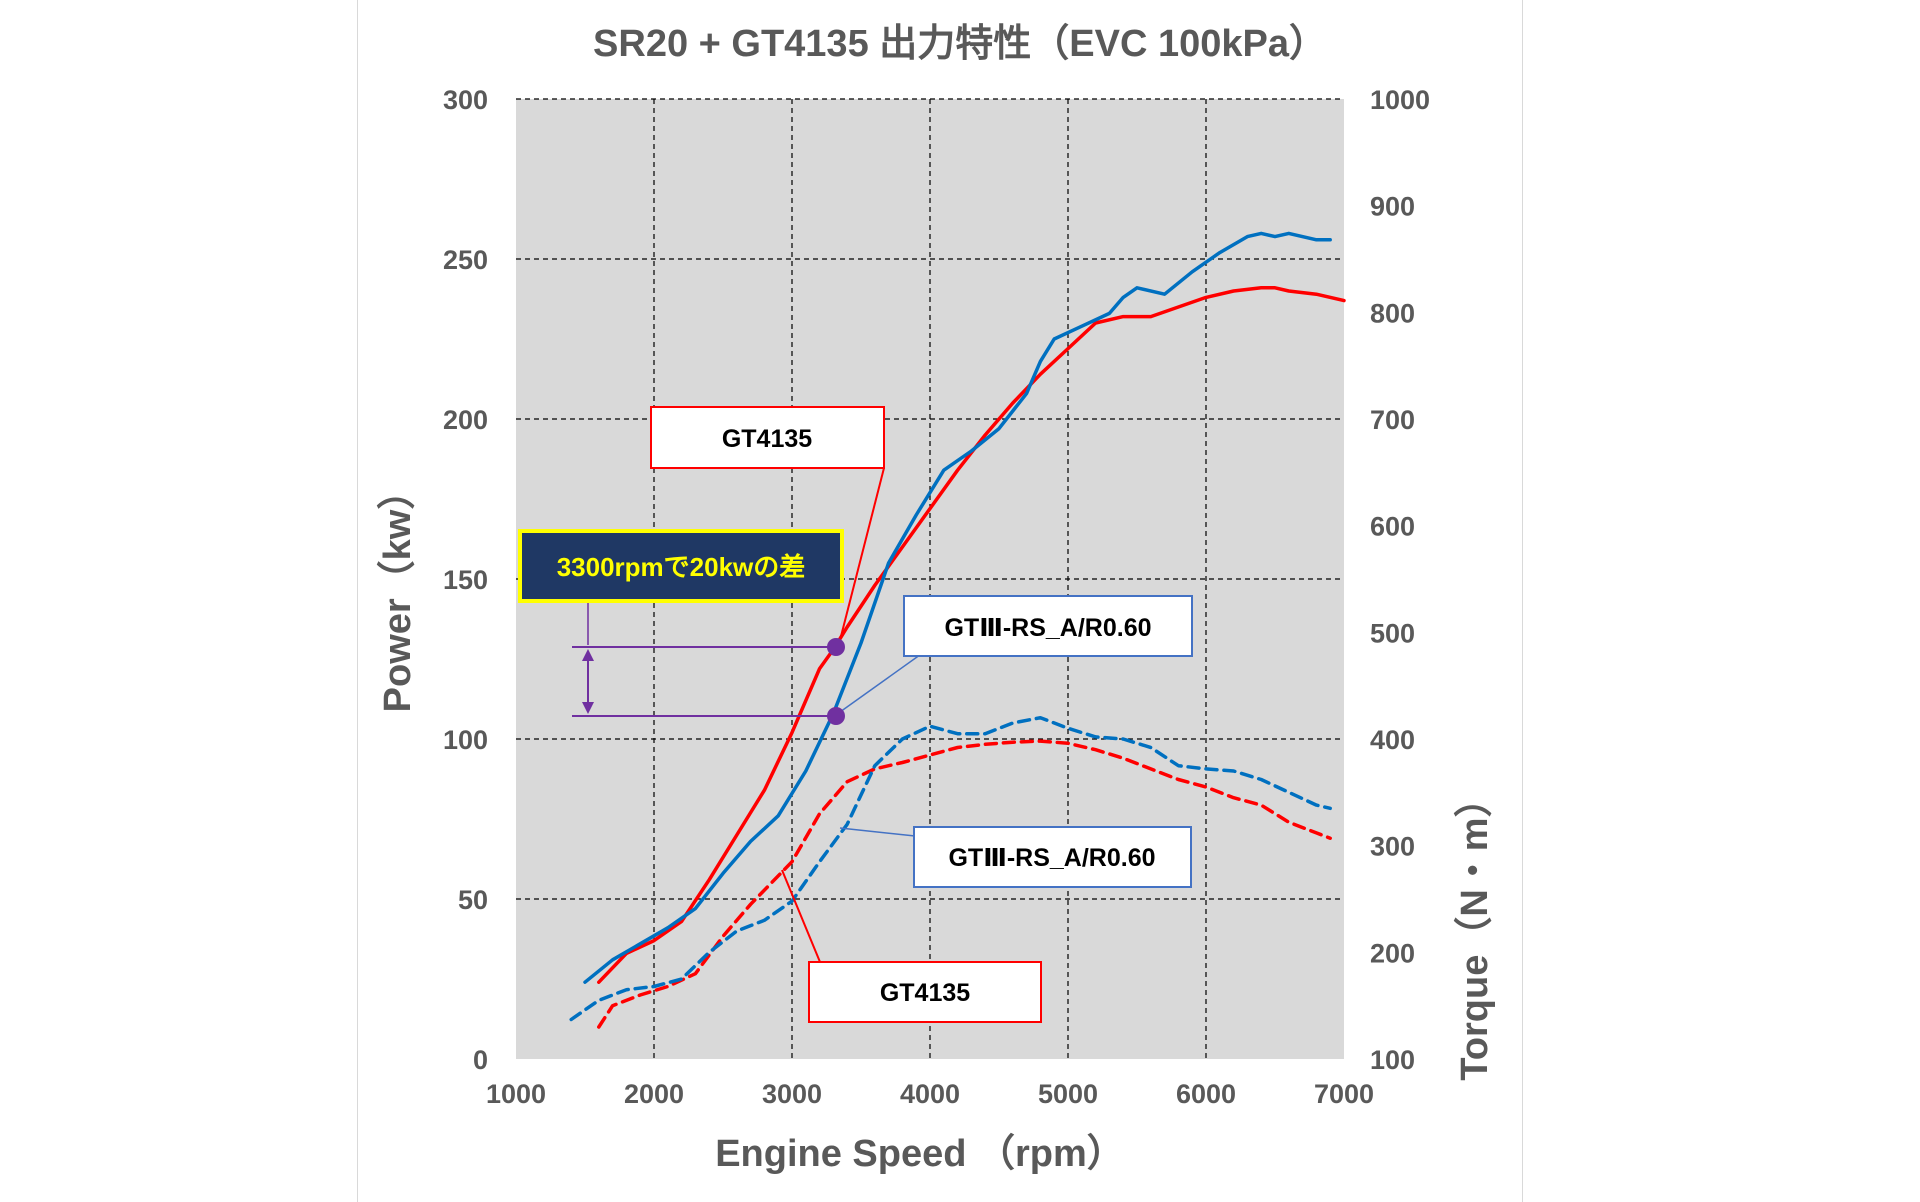  Describe the element at coordinates (1068, 1094) in the screenshot. I see `x-tick-label: 5000` at that location.